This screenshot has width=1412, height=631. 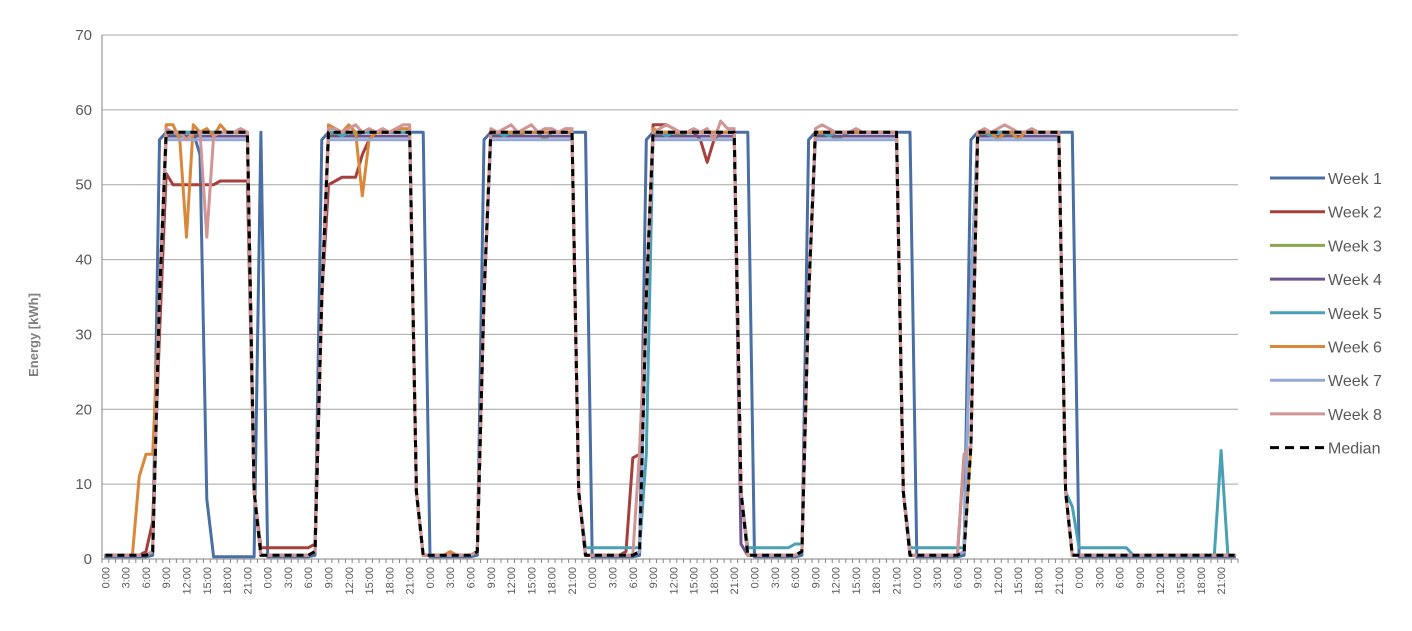 What do you see at coordinates (1355, 415) in the screenshot?
I see `legend-label: Week 8` at bounding box center [1355, 415].